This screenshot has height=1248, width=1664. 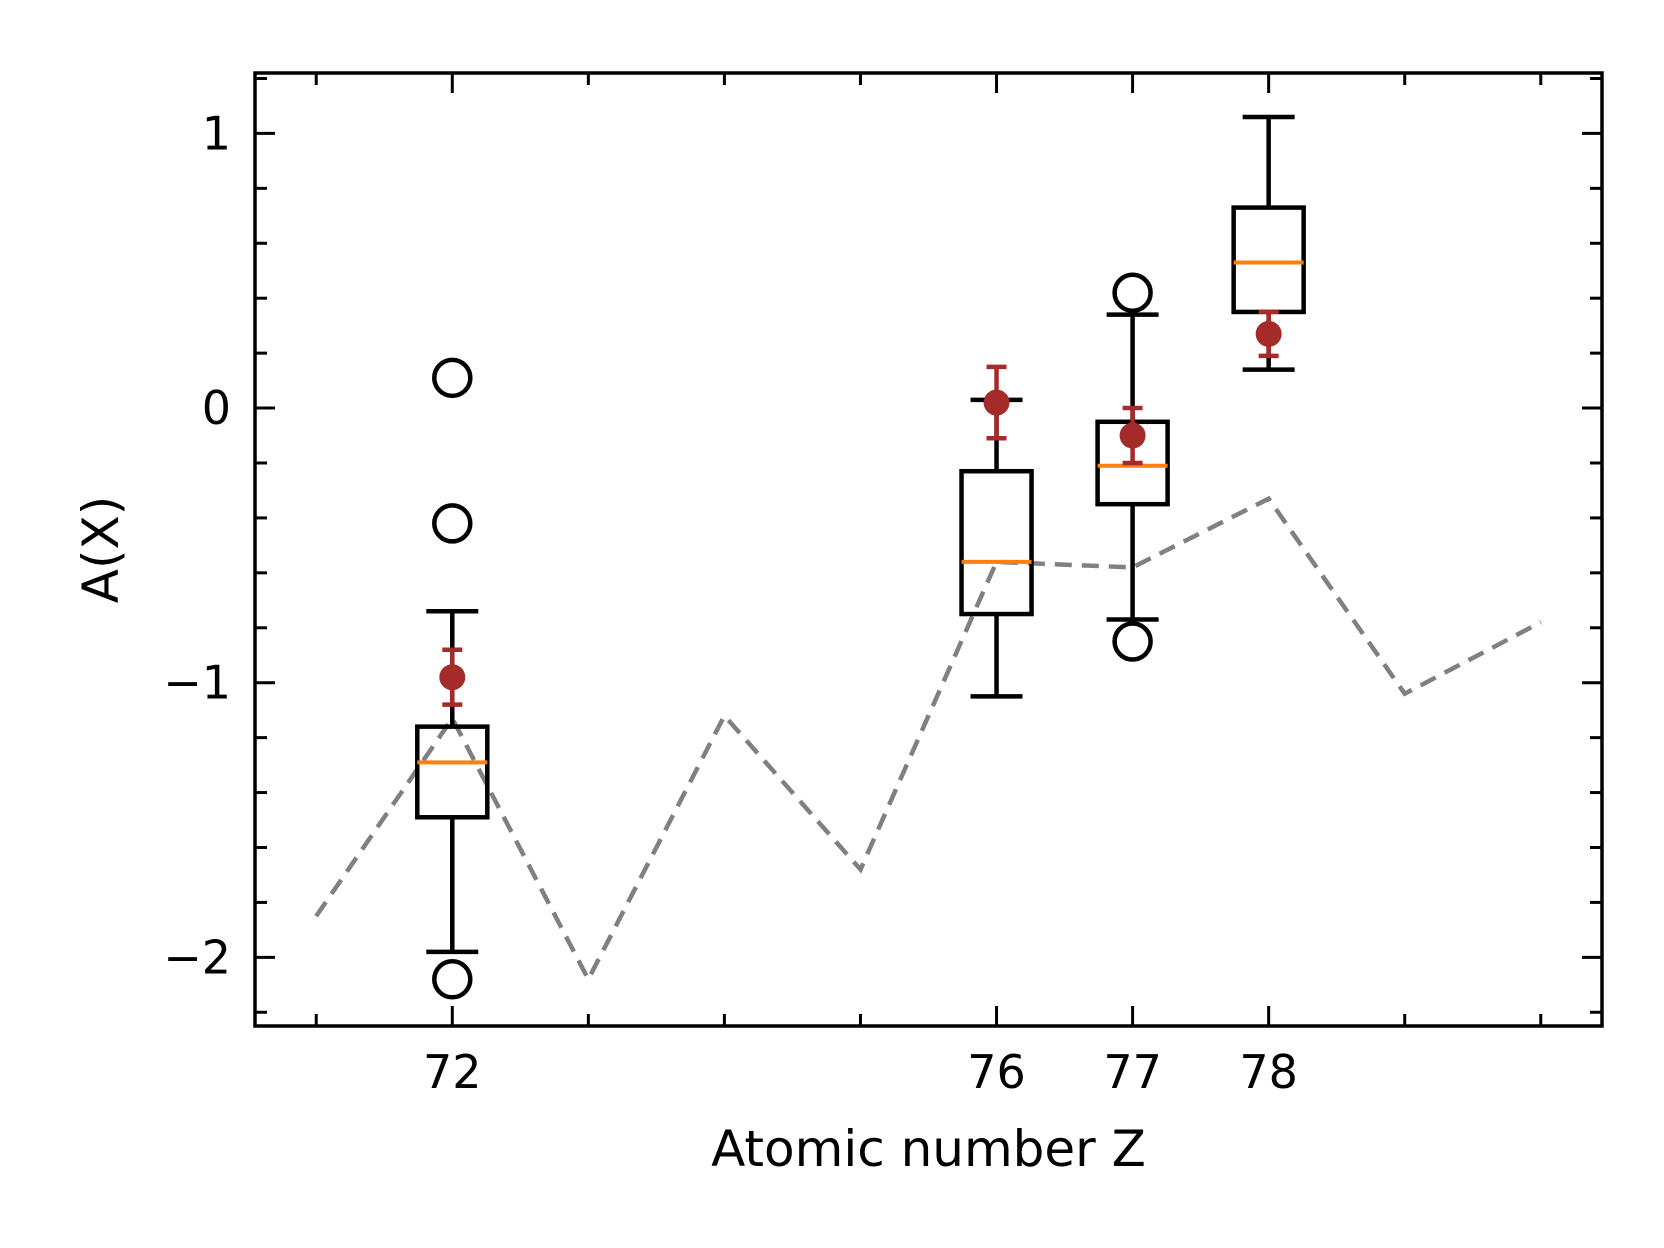 I want to click on y-tick-label: −2, so click(x=197, y=957).